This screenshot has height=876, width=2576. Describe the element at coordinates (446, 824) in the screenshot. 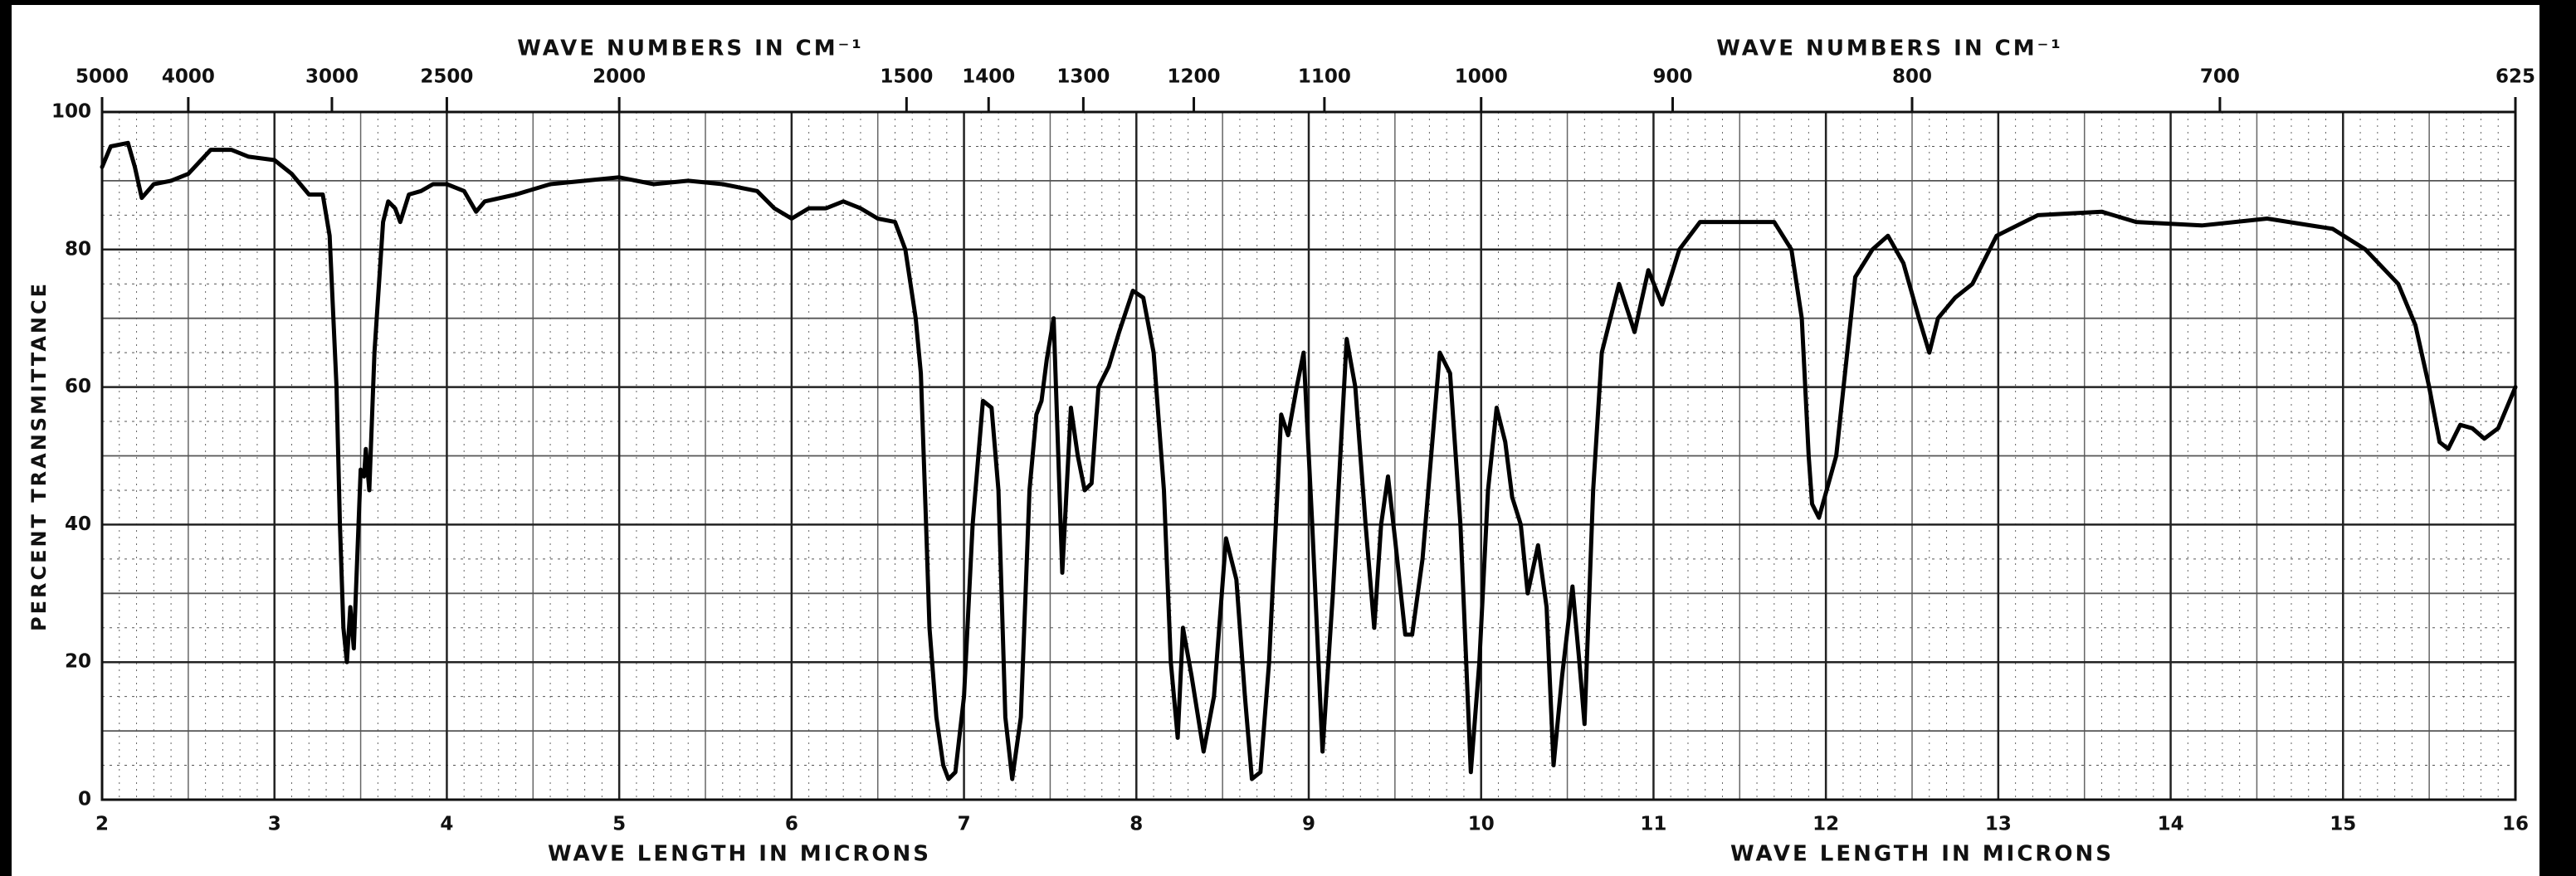

I see `x-tick-label: 4` at that location.